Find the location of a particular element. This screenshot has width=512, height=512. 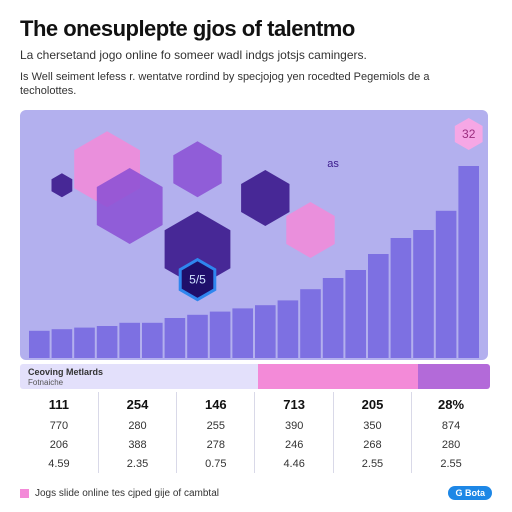

legend-strip-purple-block is located at coordinates (454, 376).